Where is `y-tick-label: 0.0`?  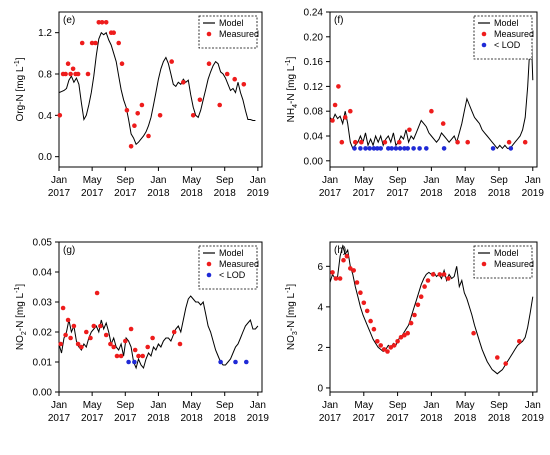
y-tick-label: 0.0 is located at coordinates (45, 157).